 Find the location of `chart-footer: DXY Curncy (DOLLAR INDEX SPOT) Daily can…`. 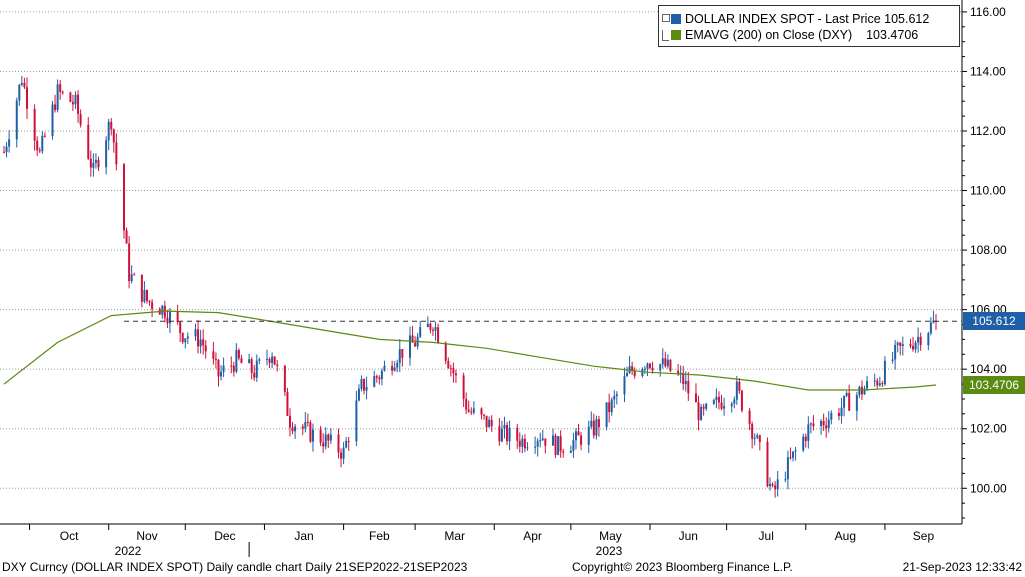

chart-footer: DXY Curncy (DOLLAR INDEX SPOT) Daily can… is located at coordinates (512, 567).